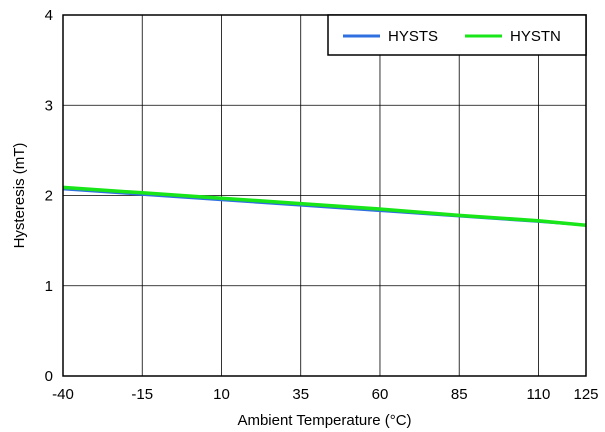 The width and height of the screenshot is (605, 432). I want to click on x-tick-label: 10, so click(221, 394).